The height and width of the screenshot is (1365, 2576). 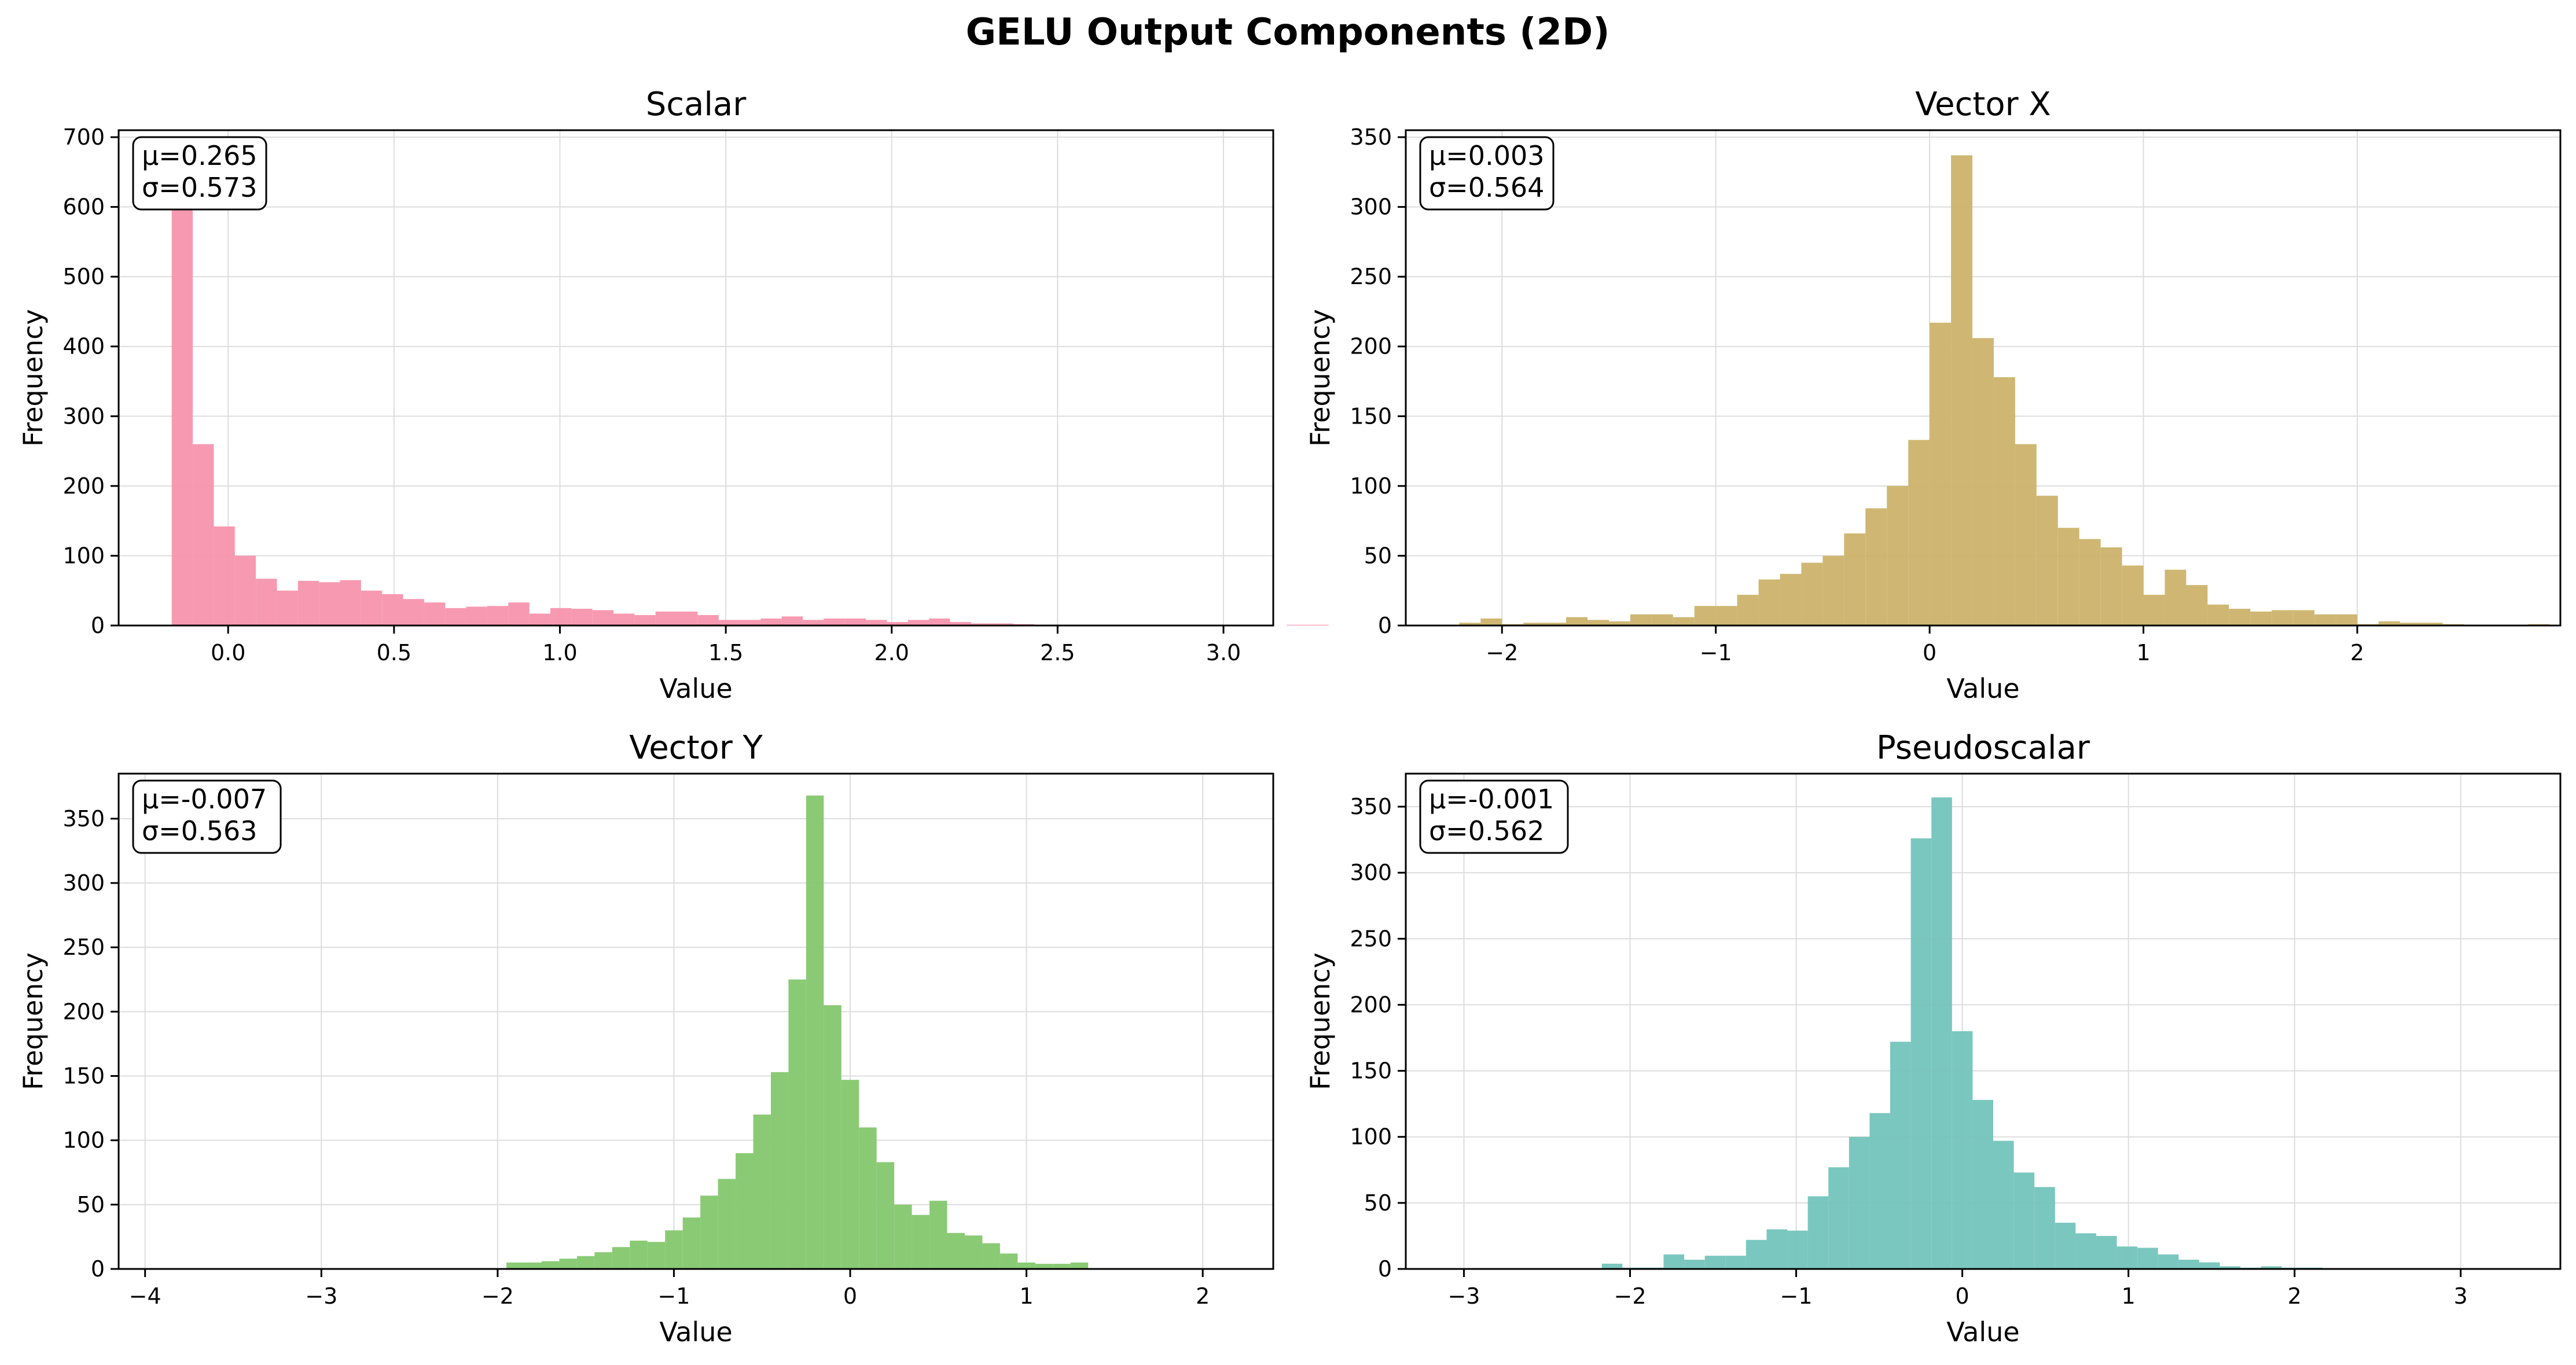 What do you see at coordinates (84, 347) in the screenshot?
I see `y-tick-label: 400` at bounding box center [84, 347].